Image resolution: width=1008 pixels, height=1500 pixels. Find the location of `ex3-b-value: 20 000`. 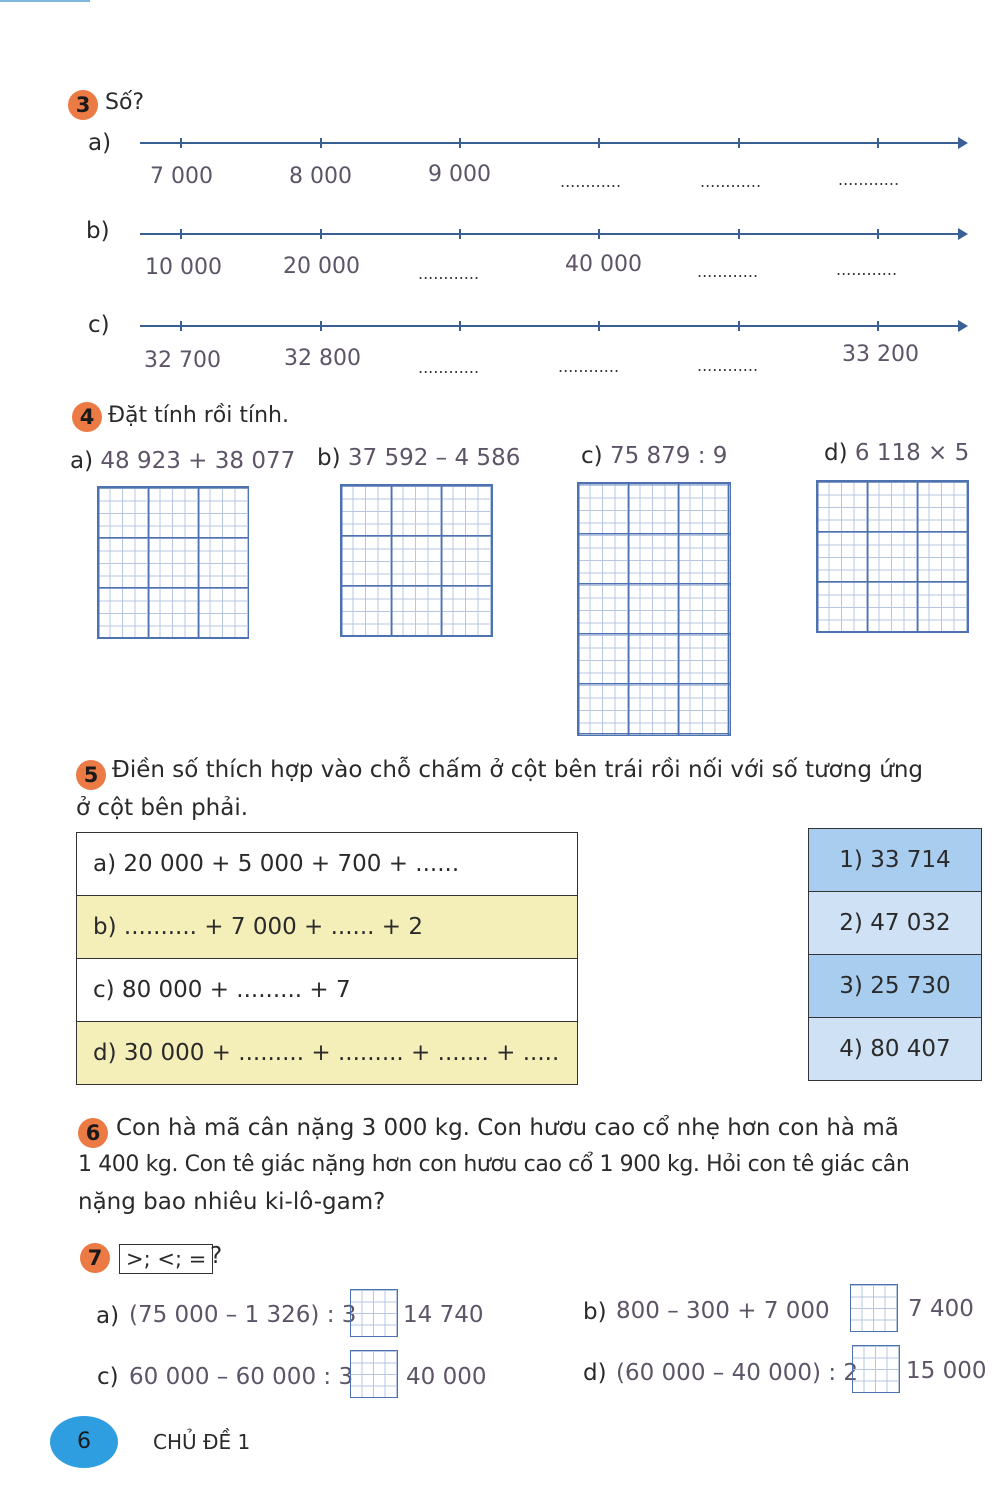

ex3-b-value: 20 000 is located at coordinates (321, 266).